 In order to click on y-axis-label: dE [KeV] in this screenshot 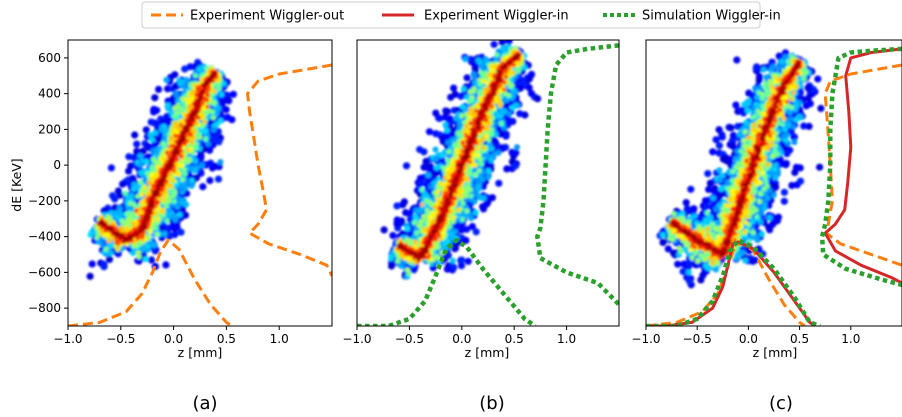, I will do `click(16, 184)`.